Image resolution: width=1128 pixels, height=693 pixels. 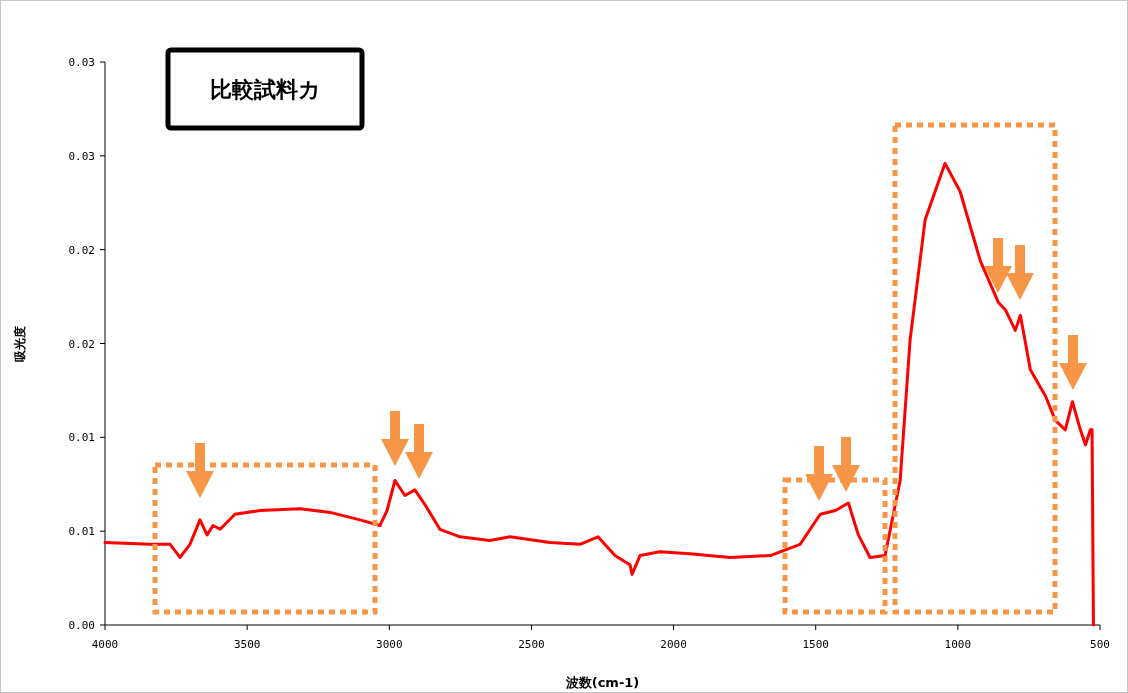 What do you see at coordinates (389, 644) in the screenshot?
I see `x-tick-label: 3000` at bounding box center [389, 644].